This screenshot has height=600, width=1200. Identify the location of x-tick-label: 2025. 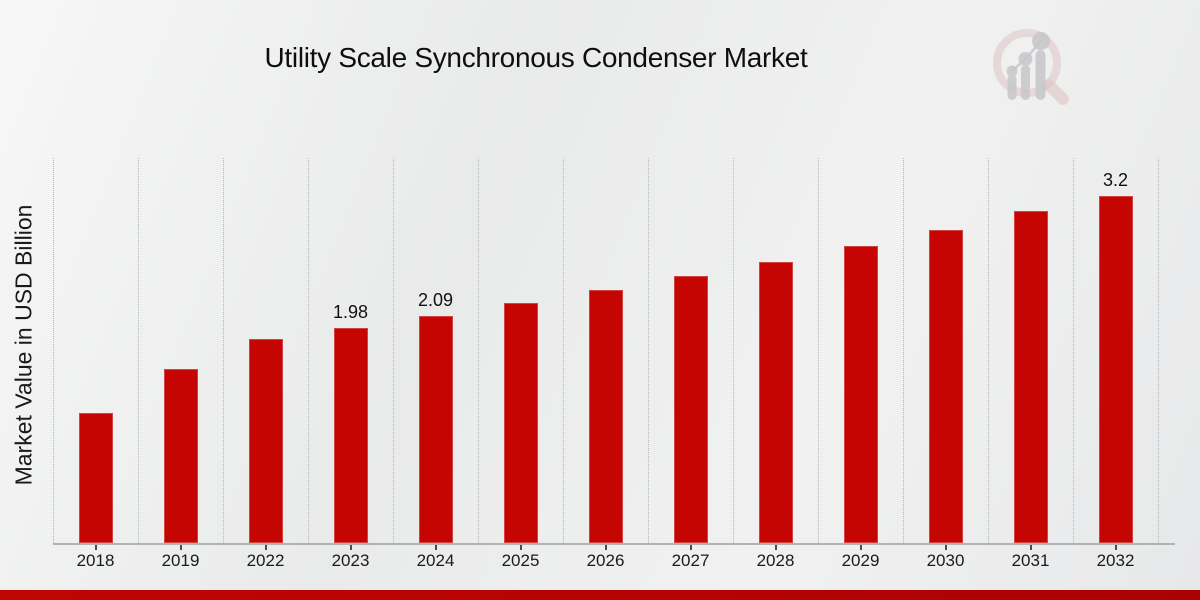
(520, 560).